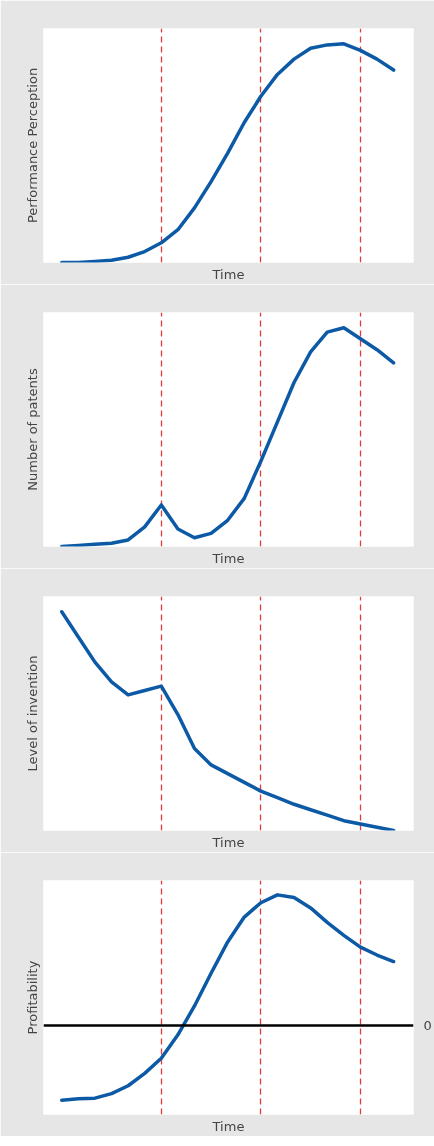 Image resolution: width=434 pixels, height=1146 pixels. Describe the element at coordinates (32, 429) in the screenshot. I see `y-axis-title: Number of patents` at that location.